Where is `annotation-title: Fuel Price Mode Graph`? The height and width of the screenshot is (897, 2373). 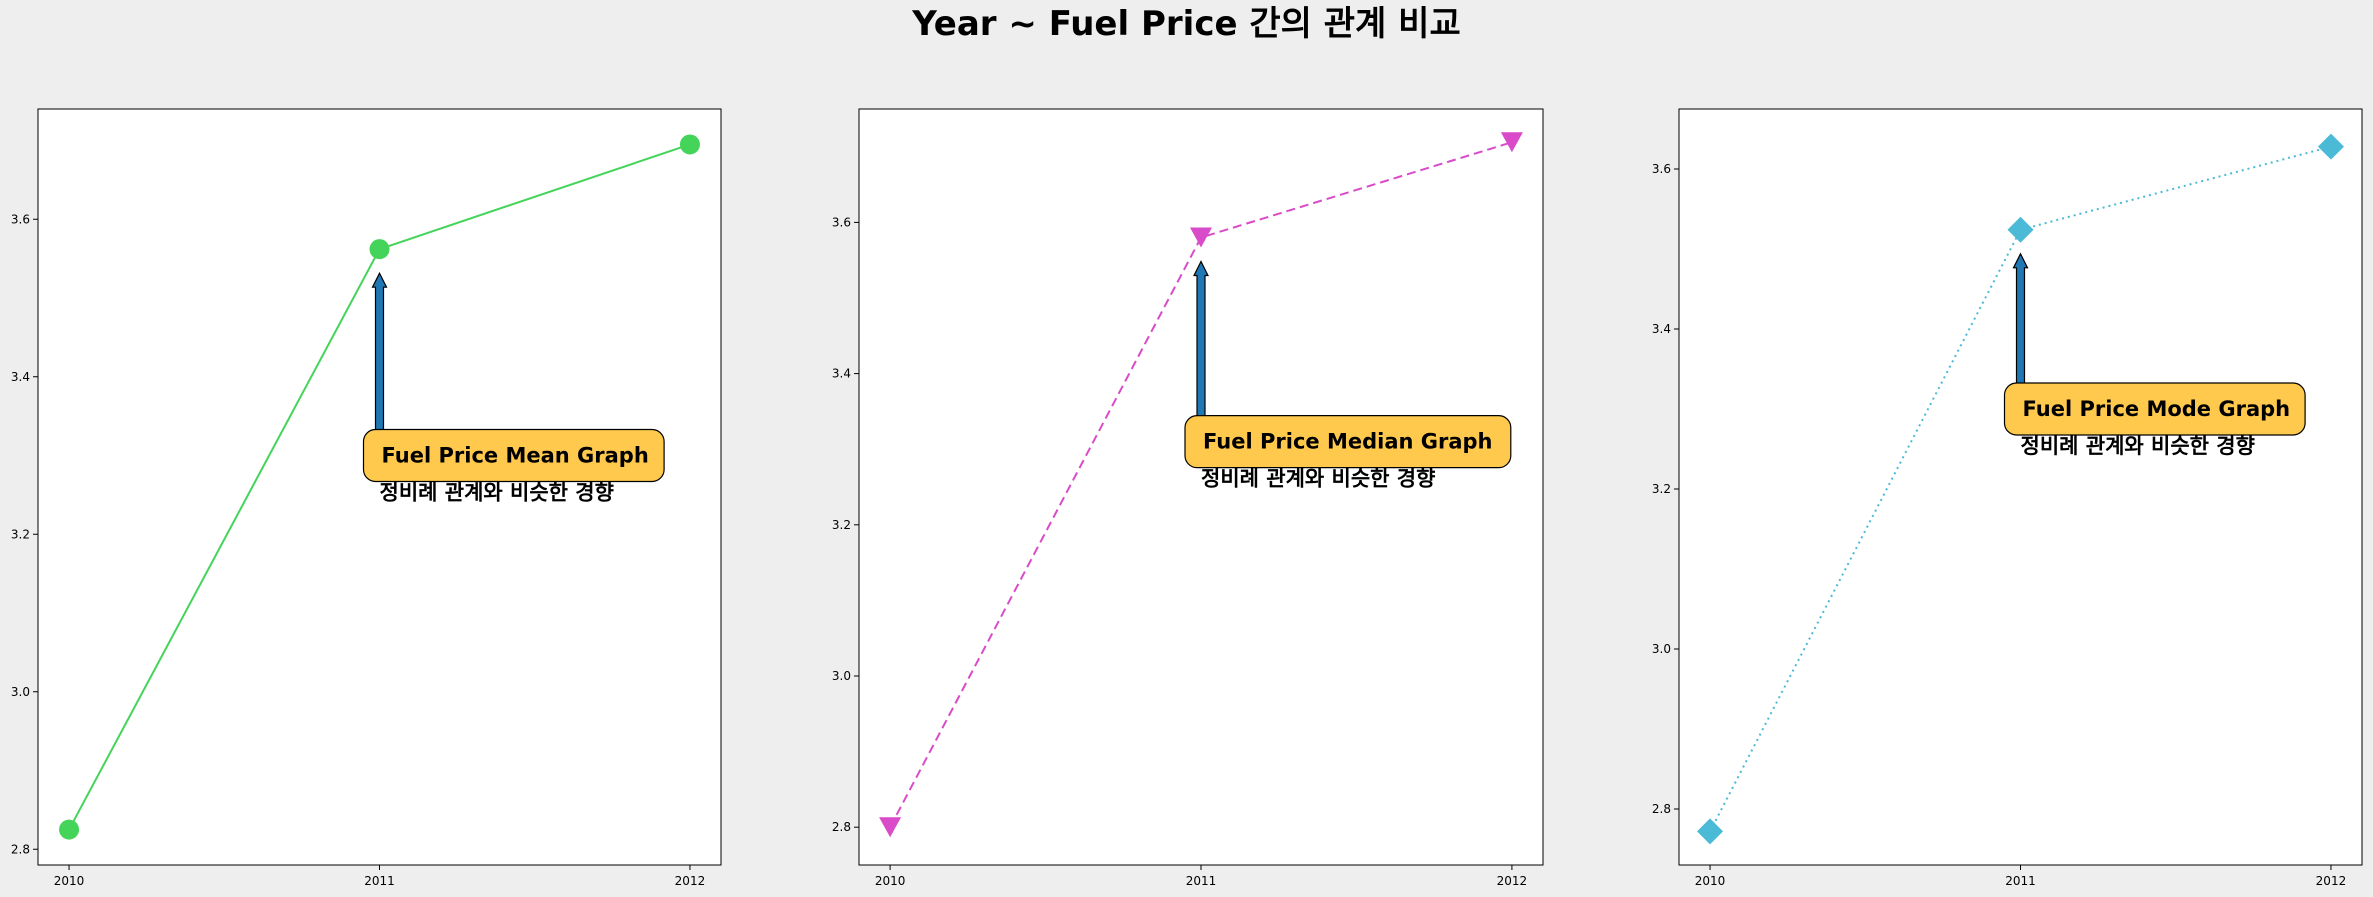
annotation-title: Fuel Price Mode Graph is located at coordinates (2157, 409).